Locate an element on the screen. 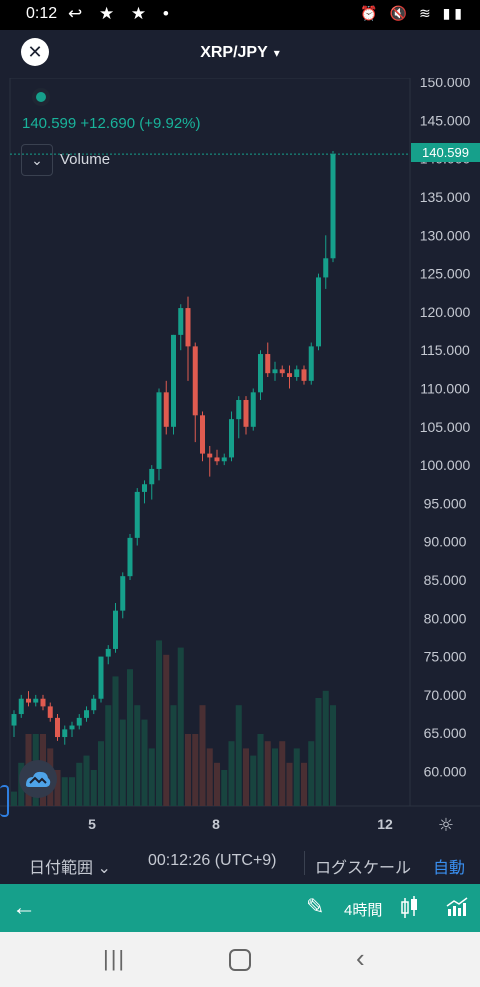 The height and width of the screenshot is (987, 480). pencil-icon: ✎ is located at coordinates (315, 906).